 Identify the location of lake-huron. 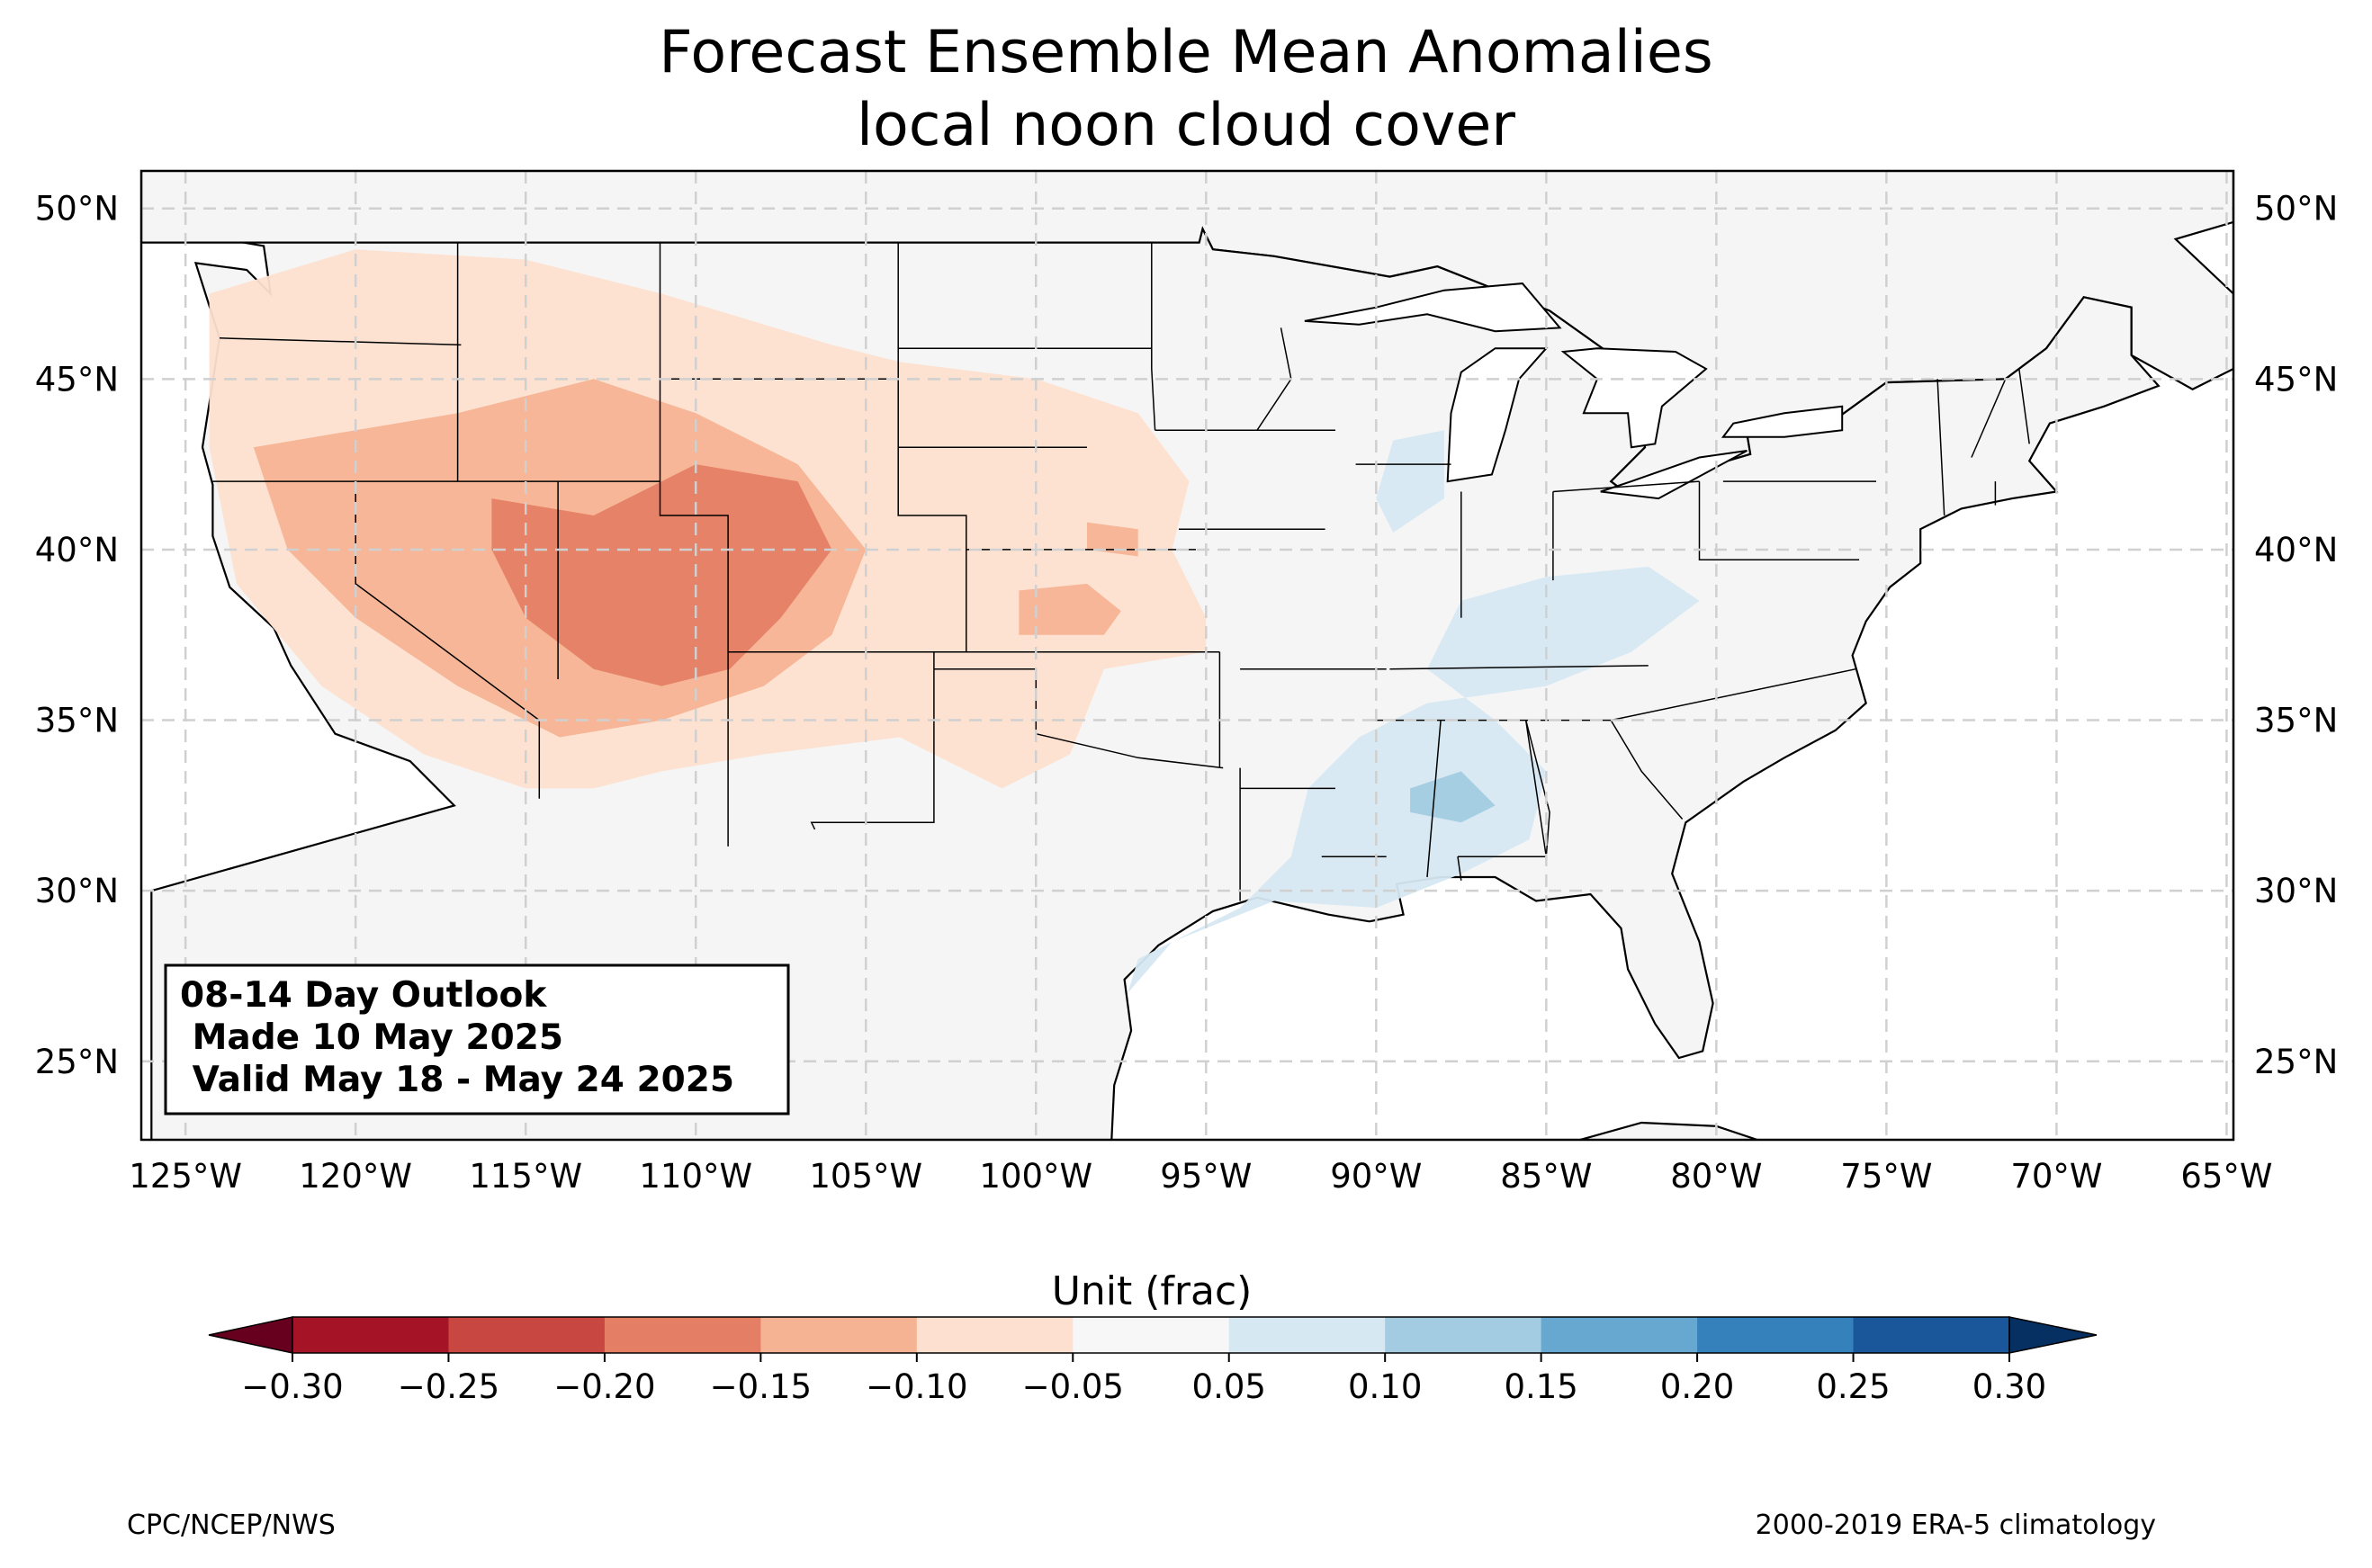
(1634, 398).